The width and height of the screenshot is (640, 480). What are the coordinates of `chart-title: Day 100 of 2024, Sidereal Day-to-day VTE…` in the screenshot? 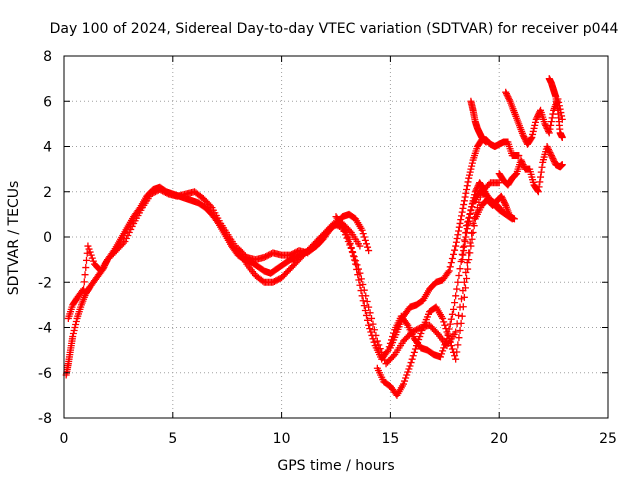 It's located at (334, 29).